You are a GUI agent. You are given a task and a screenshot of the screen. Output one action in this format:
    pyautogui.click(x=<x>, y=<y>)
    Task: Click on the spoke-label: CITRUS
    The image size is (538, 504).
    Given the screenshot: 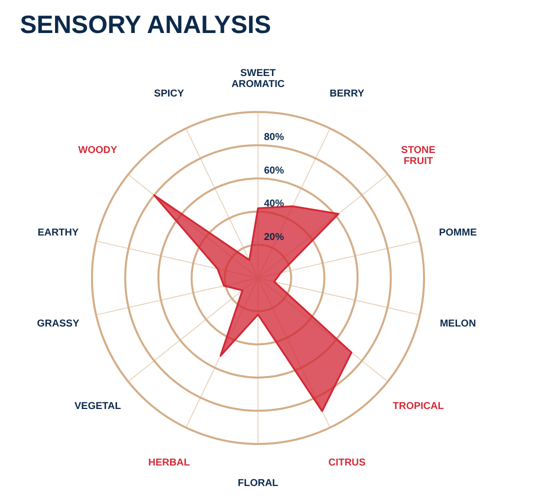 What is the action you would take?
    pyautogui.click(x=347, y=463)
    